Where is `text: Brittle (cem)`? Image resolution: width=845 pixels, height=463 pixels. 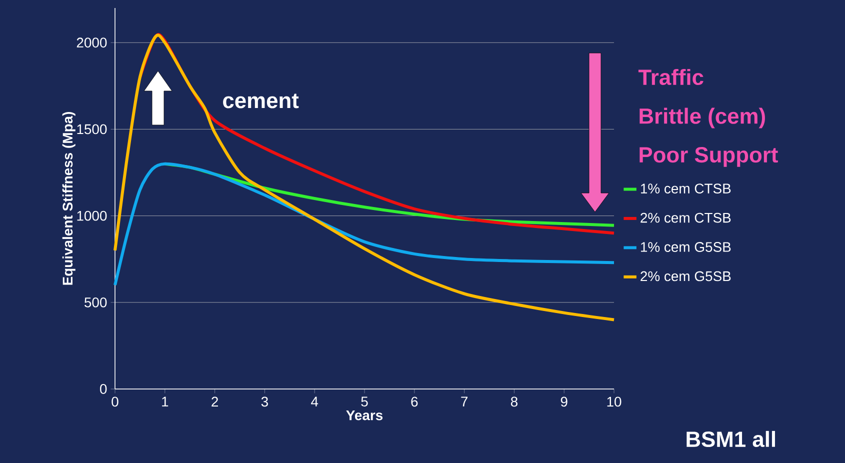
text: Brittle (cem) is located at coordinates (702, 118).